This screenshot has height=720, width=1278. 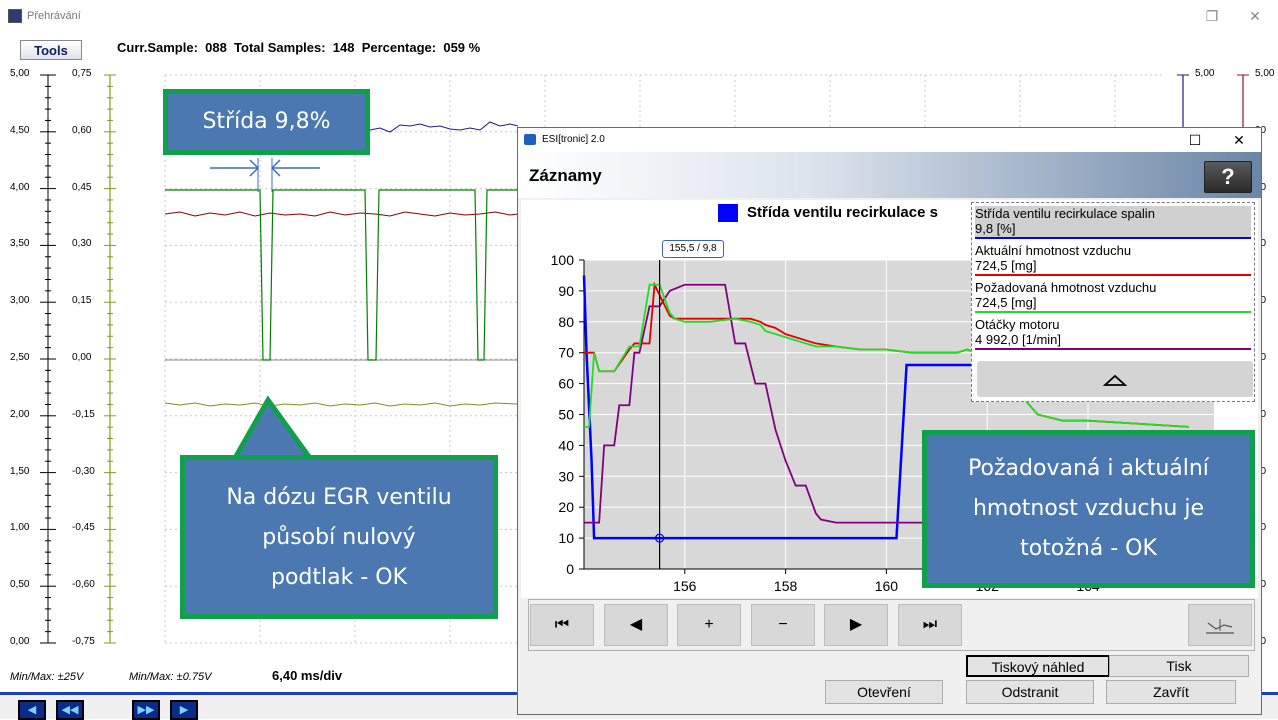 I want to click on y-tick-label: 0, so click(x=570, y=569).